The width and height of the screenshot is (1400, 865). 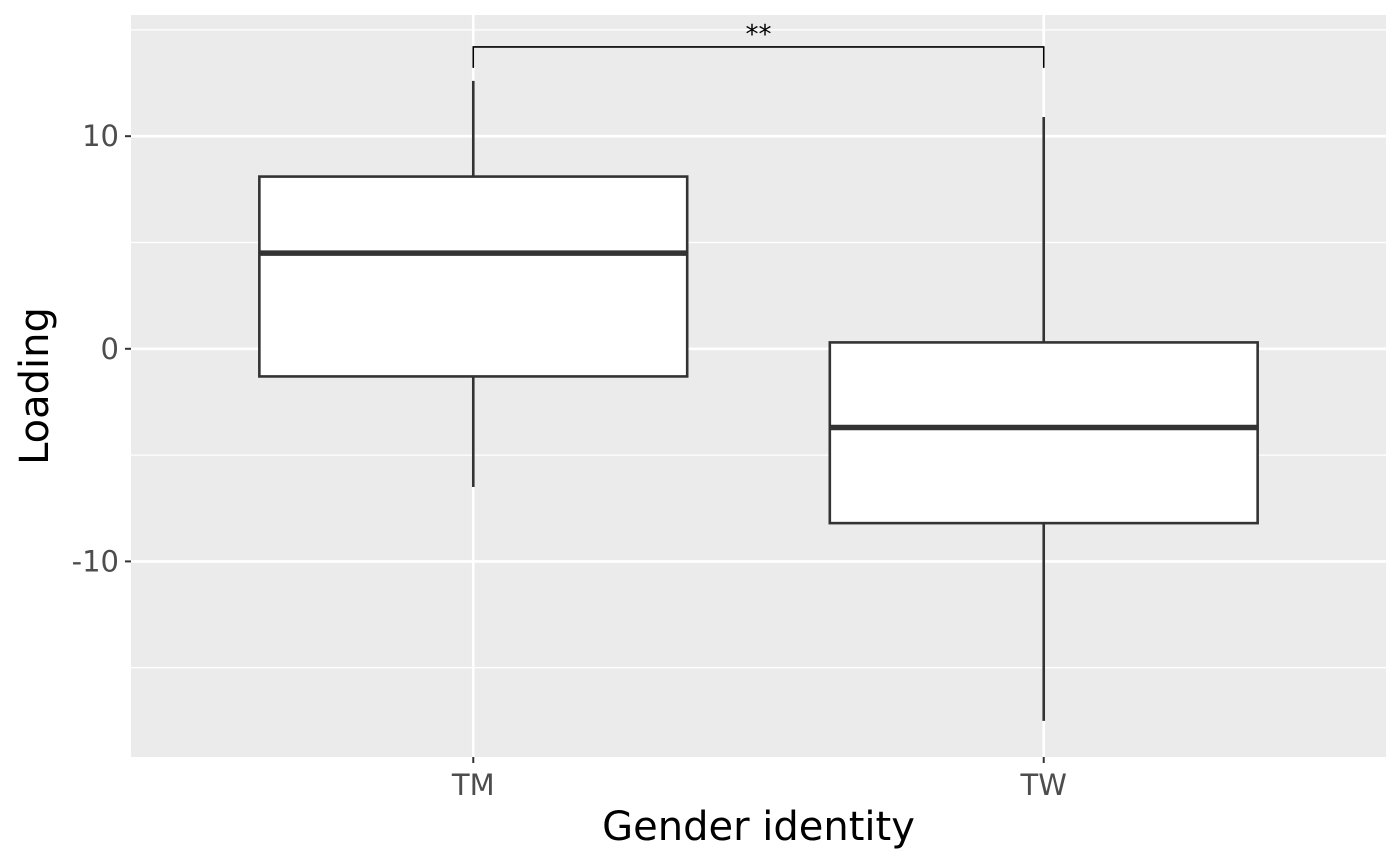 I want to click on bracket-line, so click(x=758, y=57).